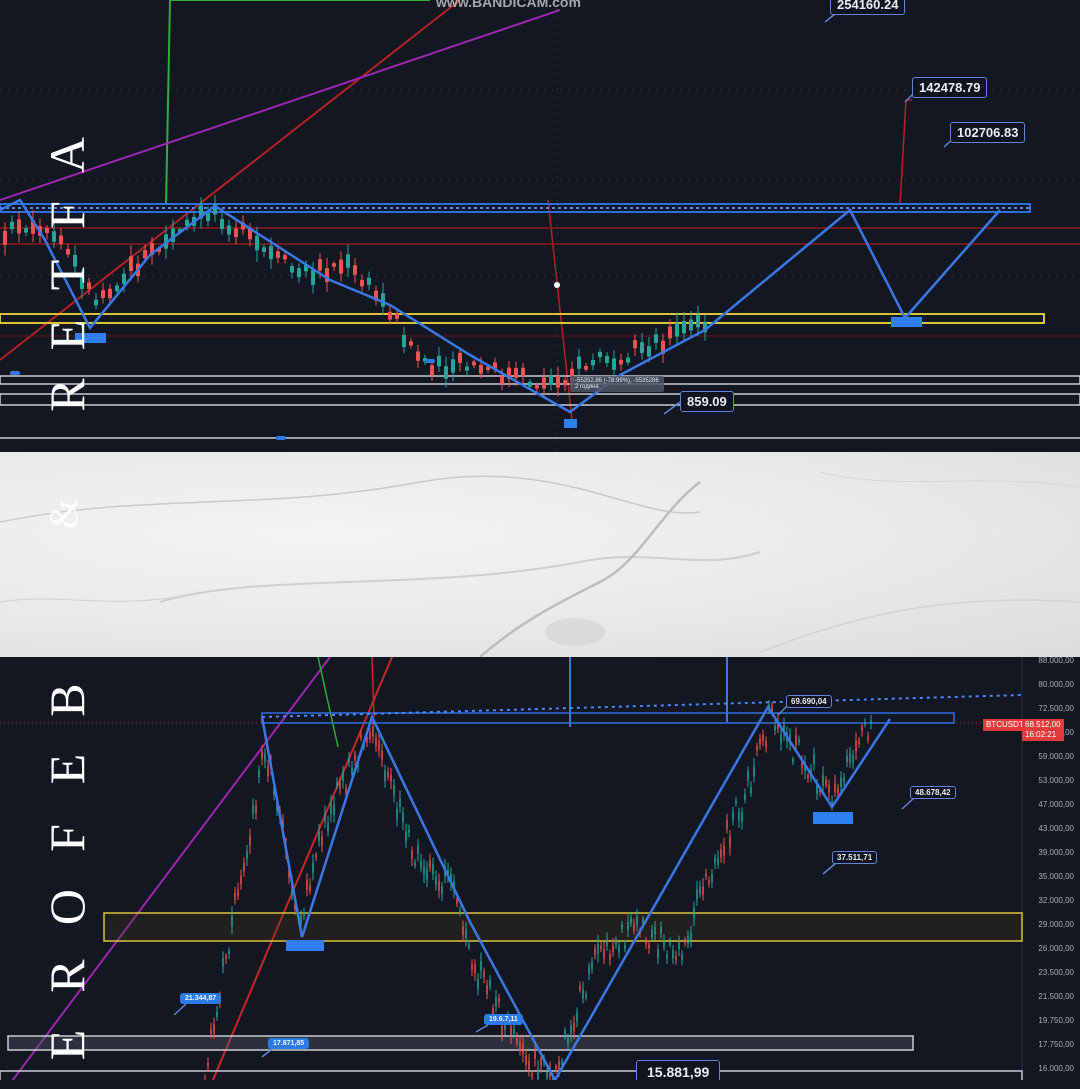 The width and height of the screenshot is (1080, 1089). What do you see at coordinates (1056, 972) in the screenshot?
I see `y-axis-tick: 23.500,00` at bounding box center [1056, 972].